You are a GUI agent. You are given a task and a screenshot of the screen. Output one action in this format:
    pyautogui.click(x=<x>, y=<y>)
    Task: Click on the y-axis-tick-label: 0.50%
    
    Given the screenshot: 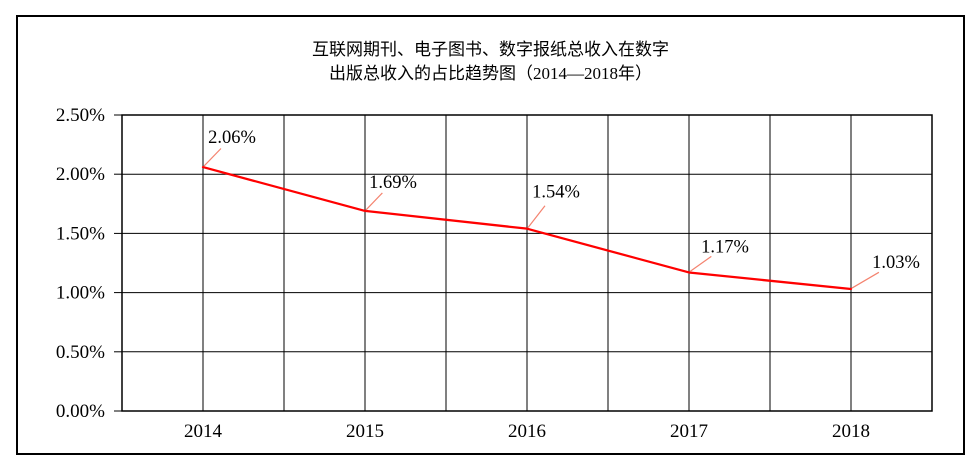 What is the action you would take?
    pyautogui.click(x=80, y=352)
    